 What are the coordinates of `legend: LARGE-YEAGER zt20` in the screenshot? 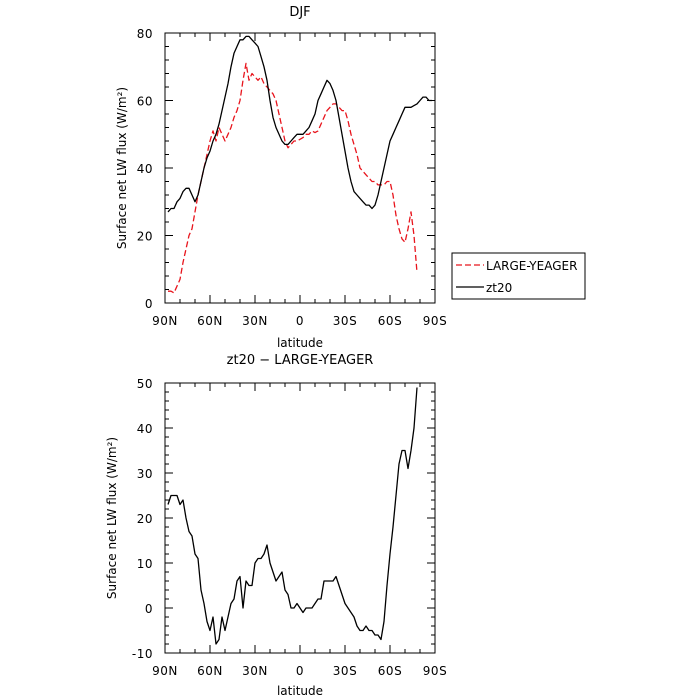 It's located at (518, 276).